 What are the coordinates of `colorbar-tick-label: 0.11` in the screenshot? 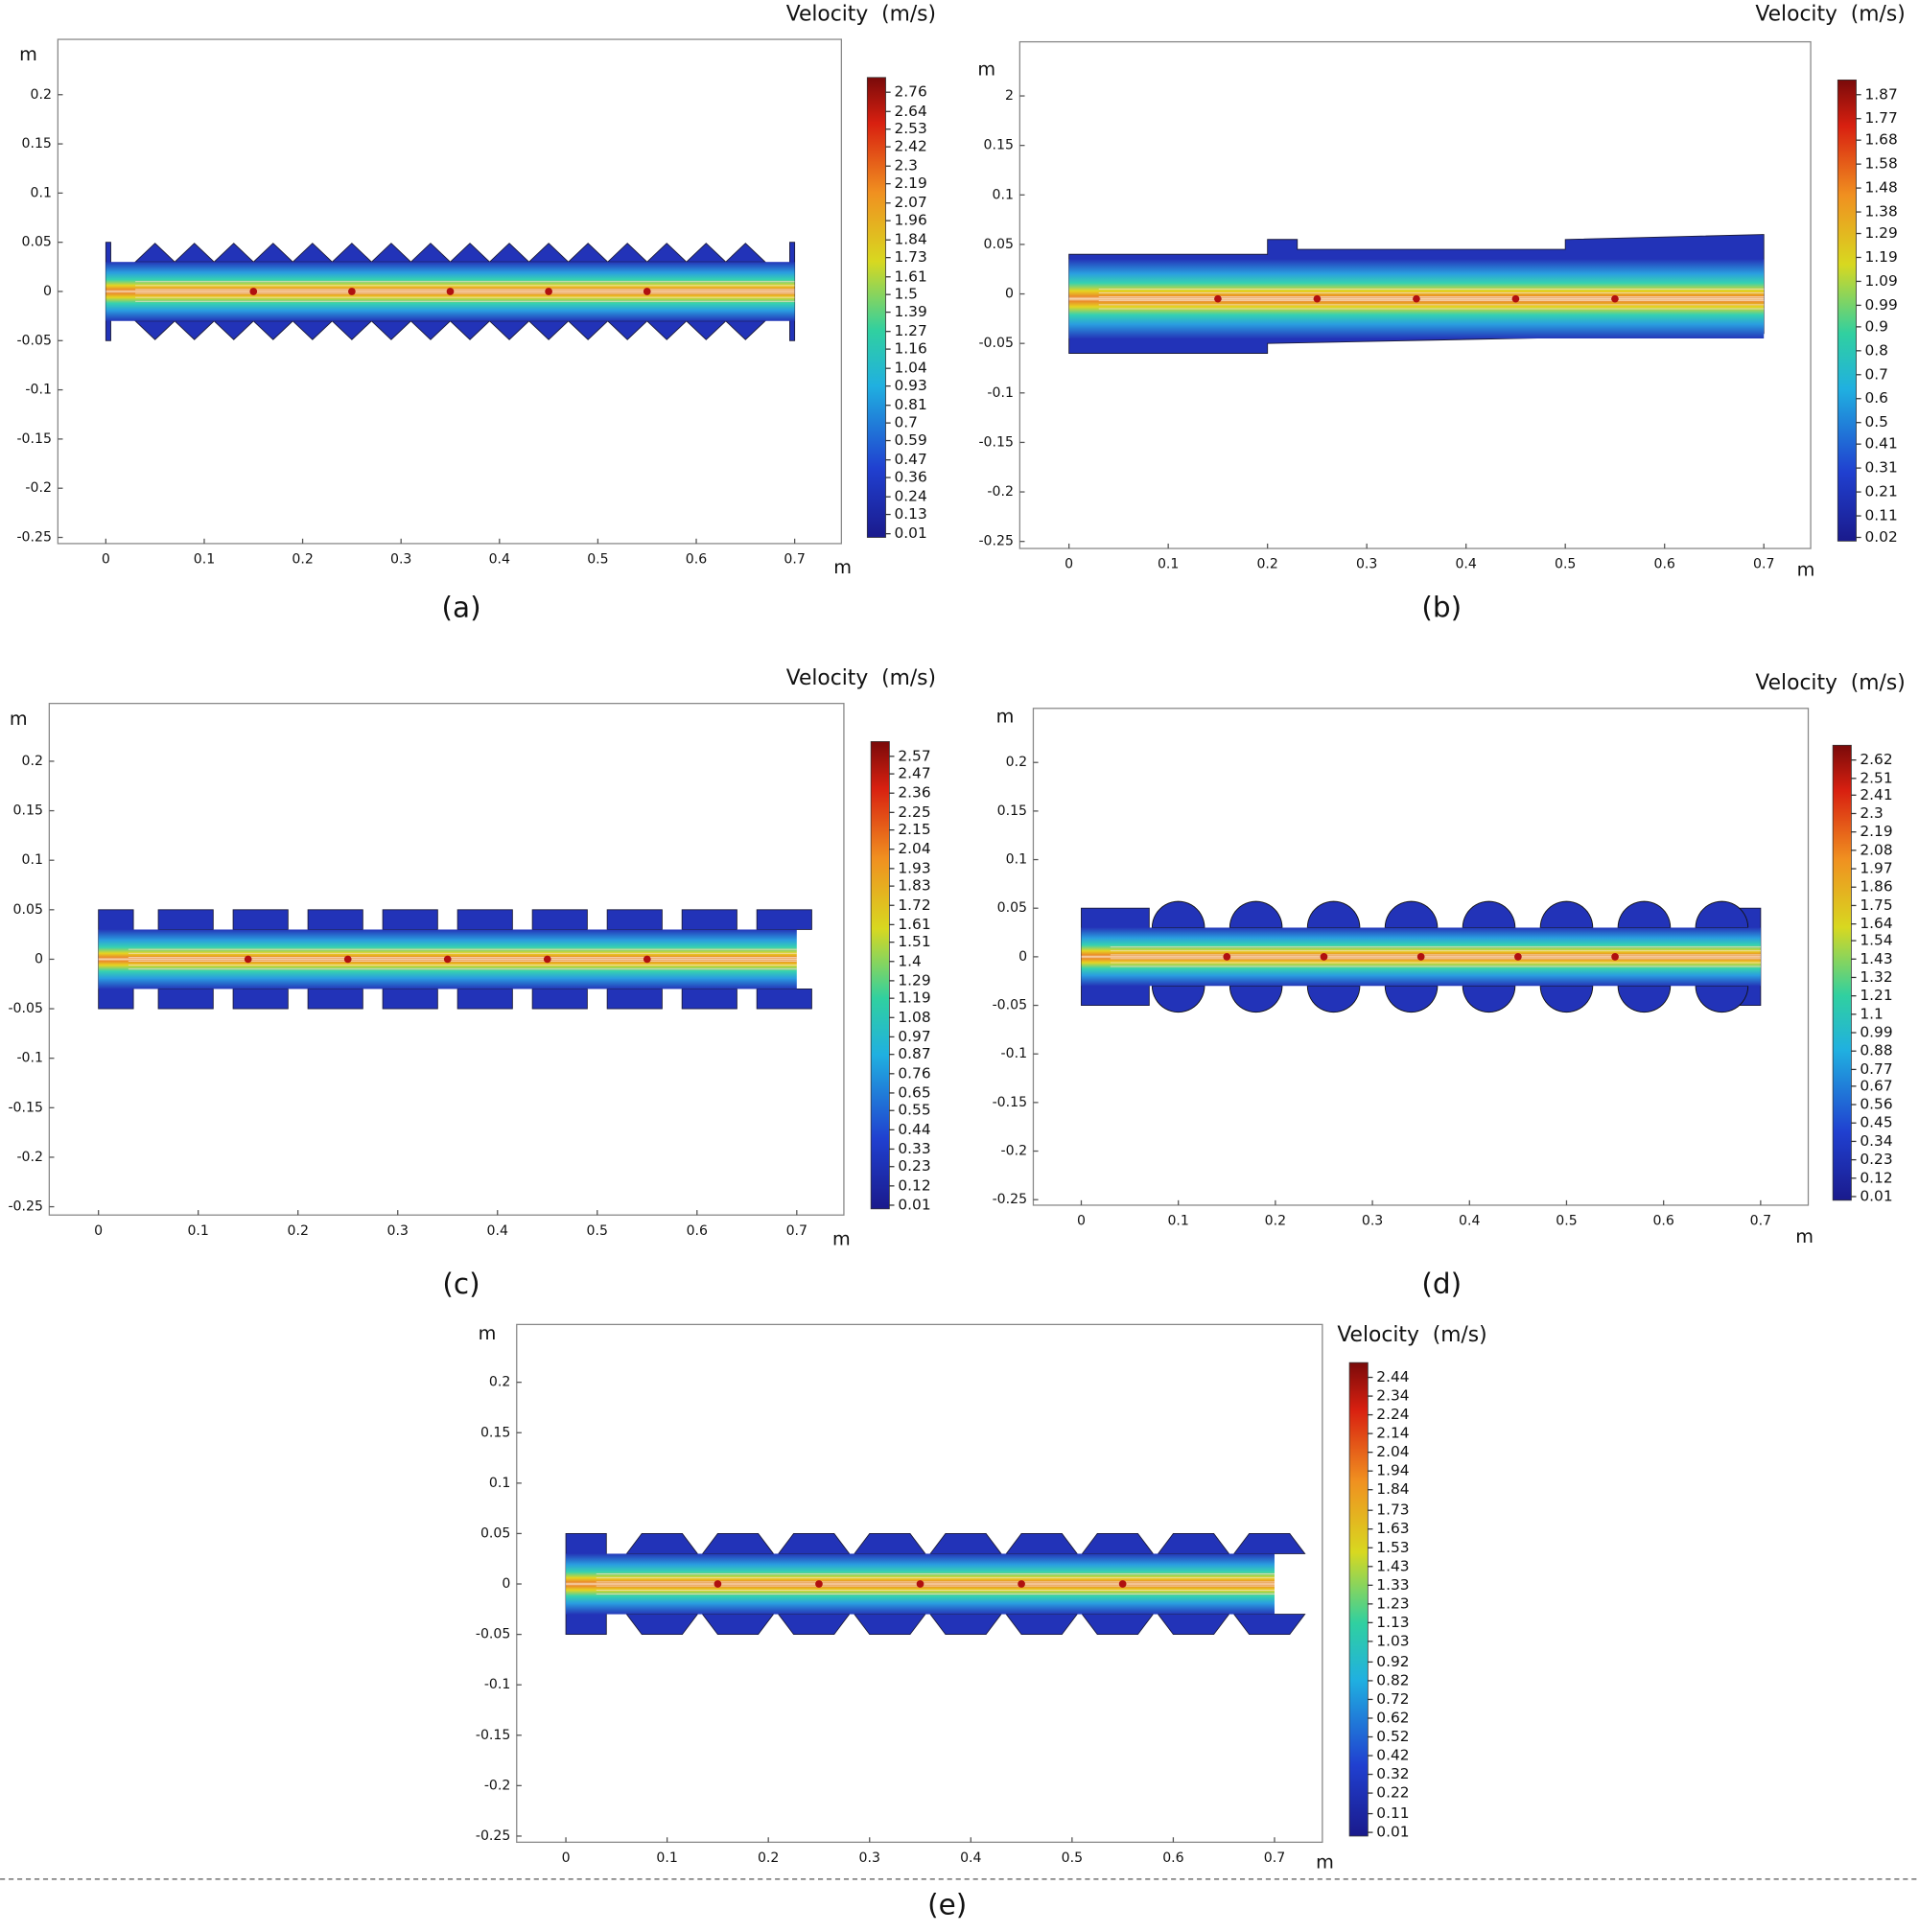 It's located at (1392, 1813).